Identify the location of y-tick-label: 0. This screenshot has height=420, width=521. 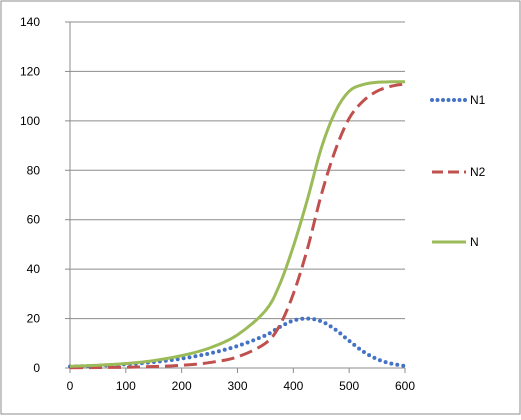
(36, 368).